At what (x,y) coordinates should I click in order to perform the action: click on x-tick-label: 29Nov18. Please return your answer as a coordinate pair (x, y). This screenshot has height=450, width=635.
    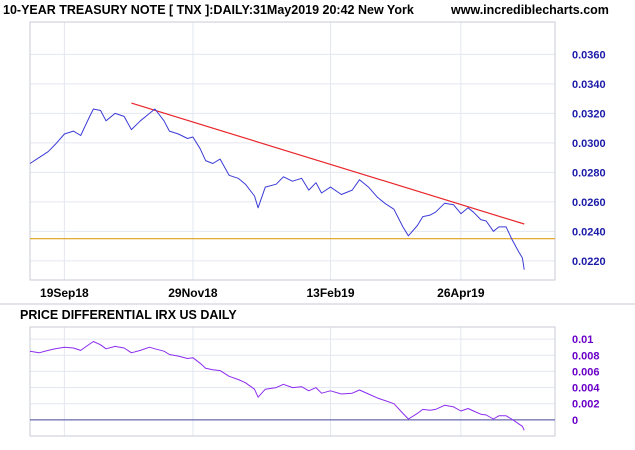
    Looking at the image, I should click on (193, 293).